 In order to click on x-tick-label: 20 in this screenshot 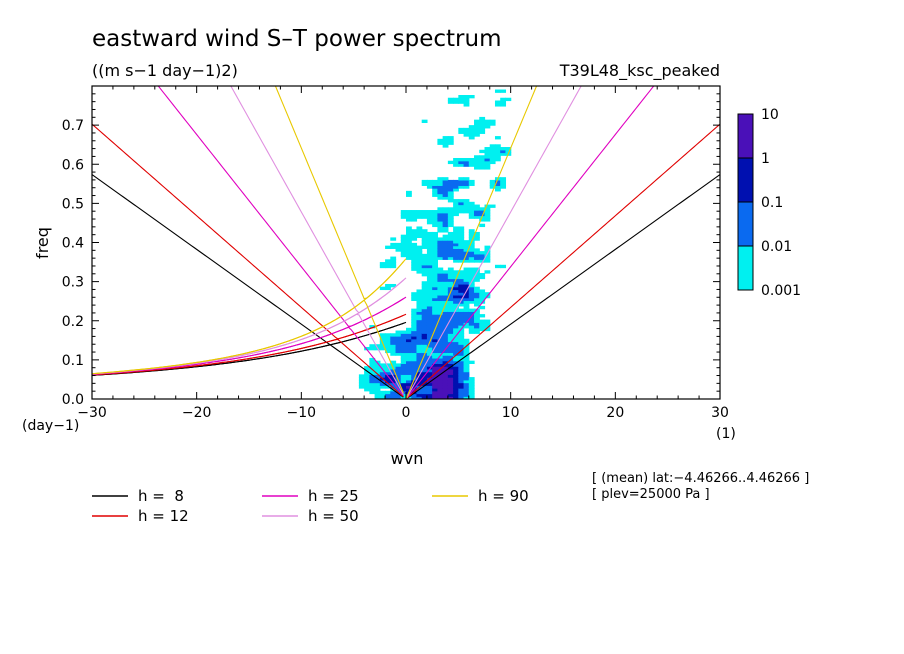, I will do `click(615, 413)`.